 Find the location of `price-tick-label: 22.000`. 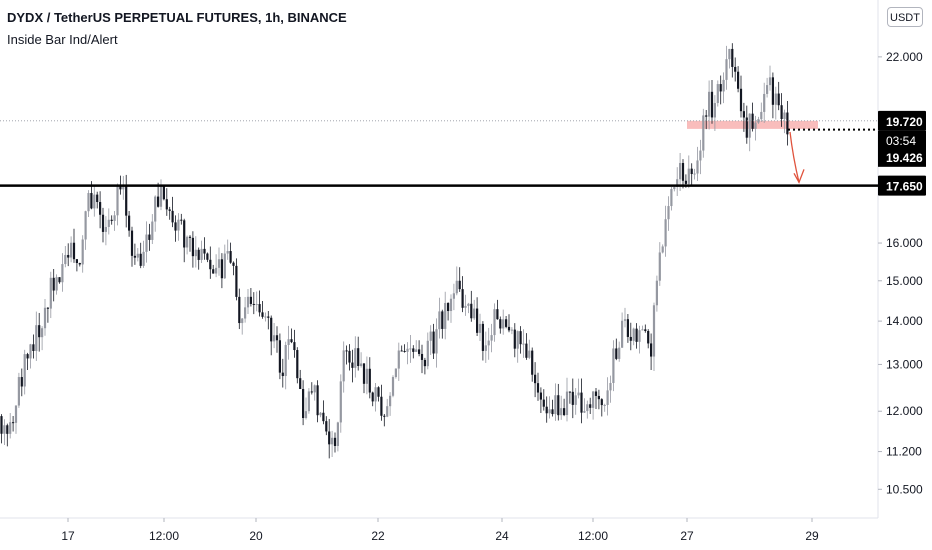

price-tick-label: 22.000 is located at coordinates (904, 57).